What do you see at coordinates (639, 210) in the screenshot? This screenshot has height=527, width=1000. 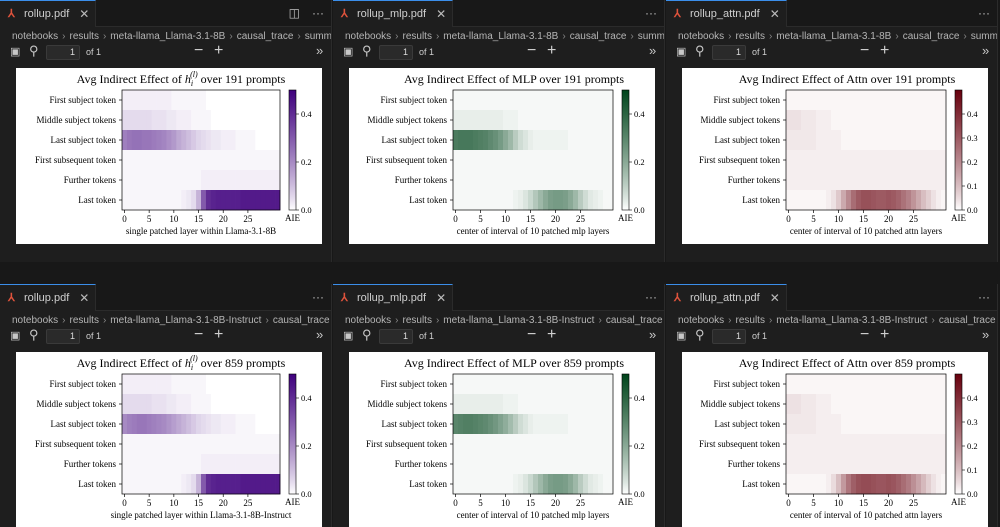 I see `colorbar-tick-label: 0.0` at bounding box center [639, 210].